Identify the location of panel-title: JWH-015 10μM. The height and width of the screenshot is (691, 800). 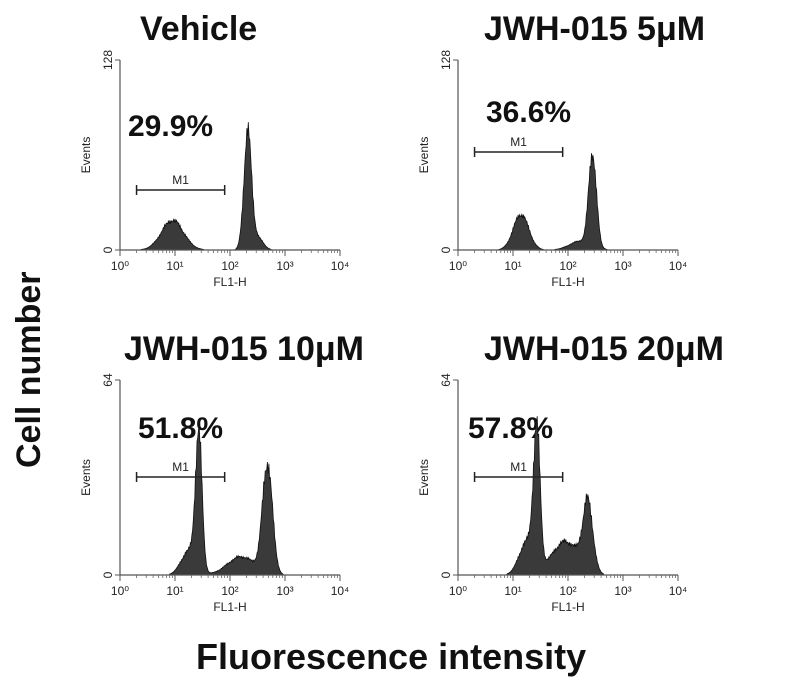
(244, 349).